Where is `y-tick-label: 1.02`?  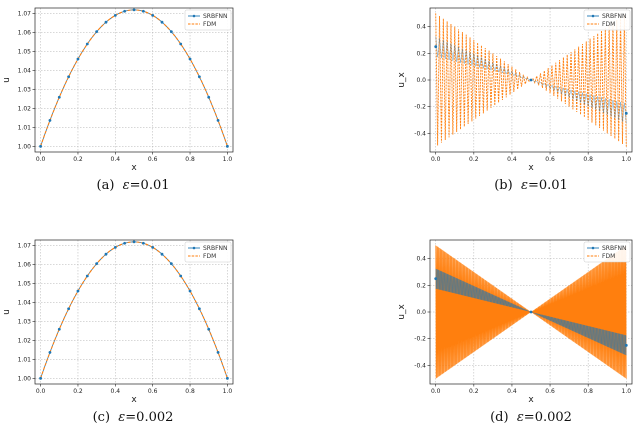 y-tick-label: 1.02 is located at coordinates (25, 108).